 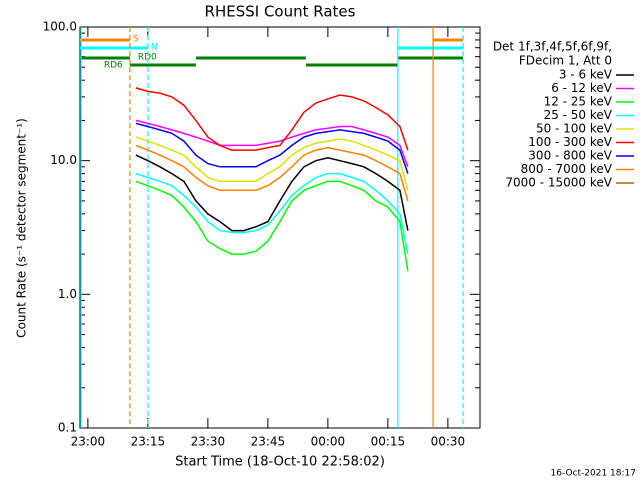 I want to click on y-axis-label: Count Rate (s⁻¹ detector segment⁻¹), so click(x=22, y=228).